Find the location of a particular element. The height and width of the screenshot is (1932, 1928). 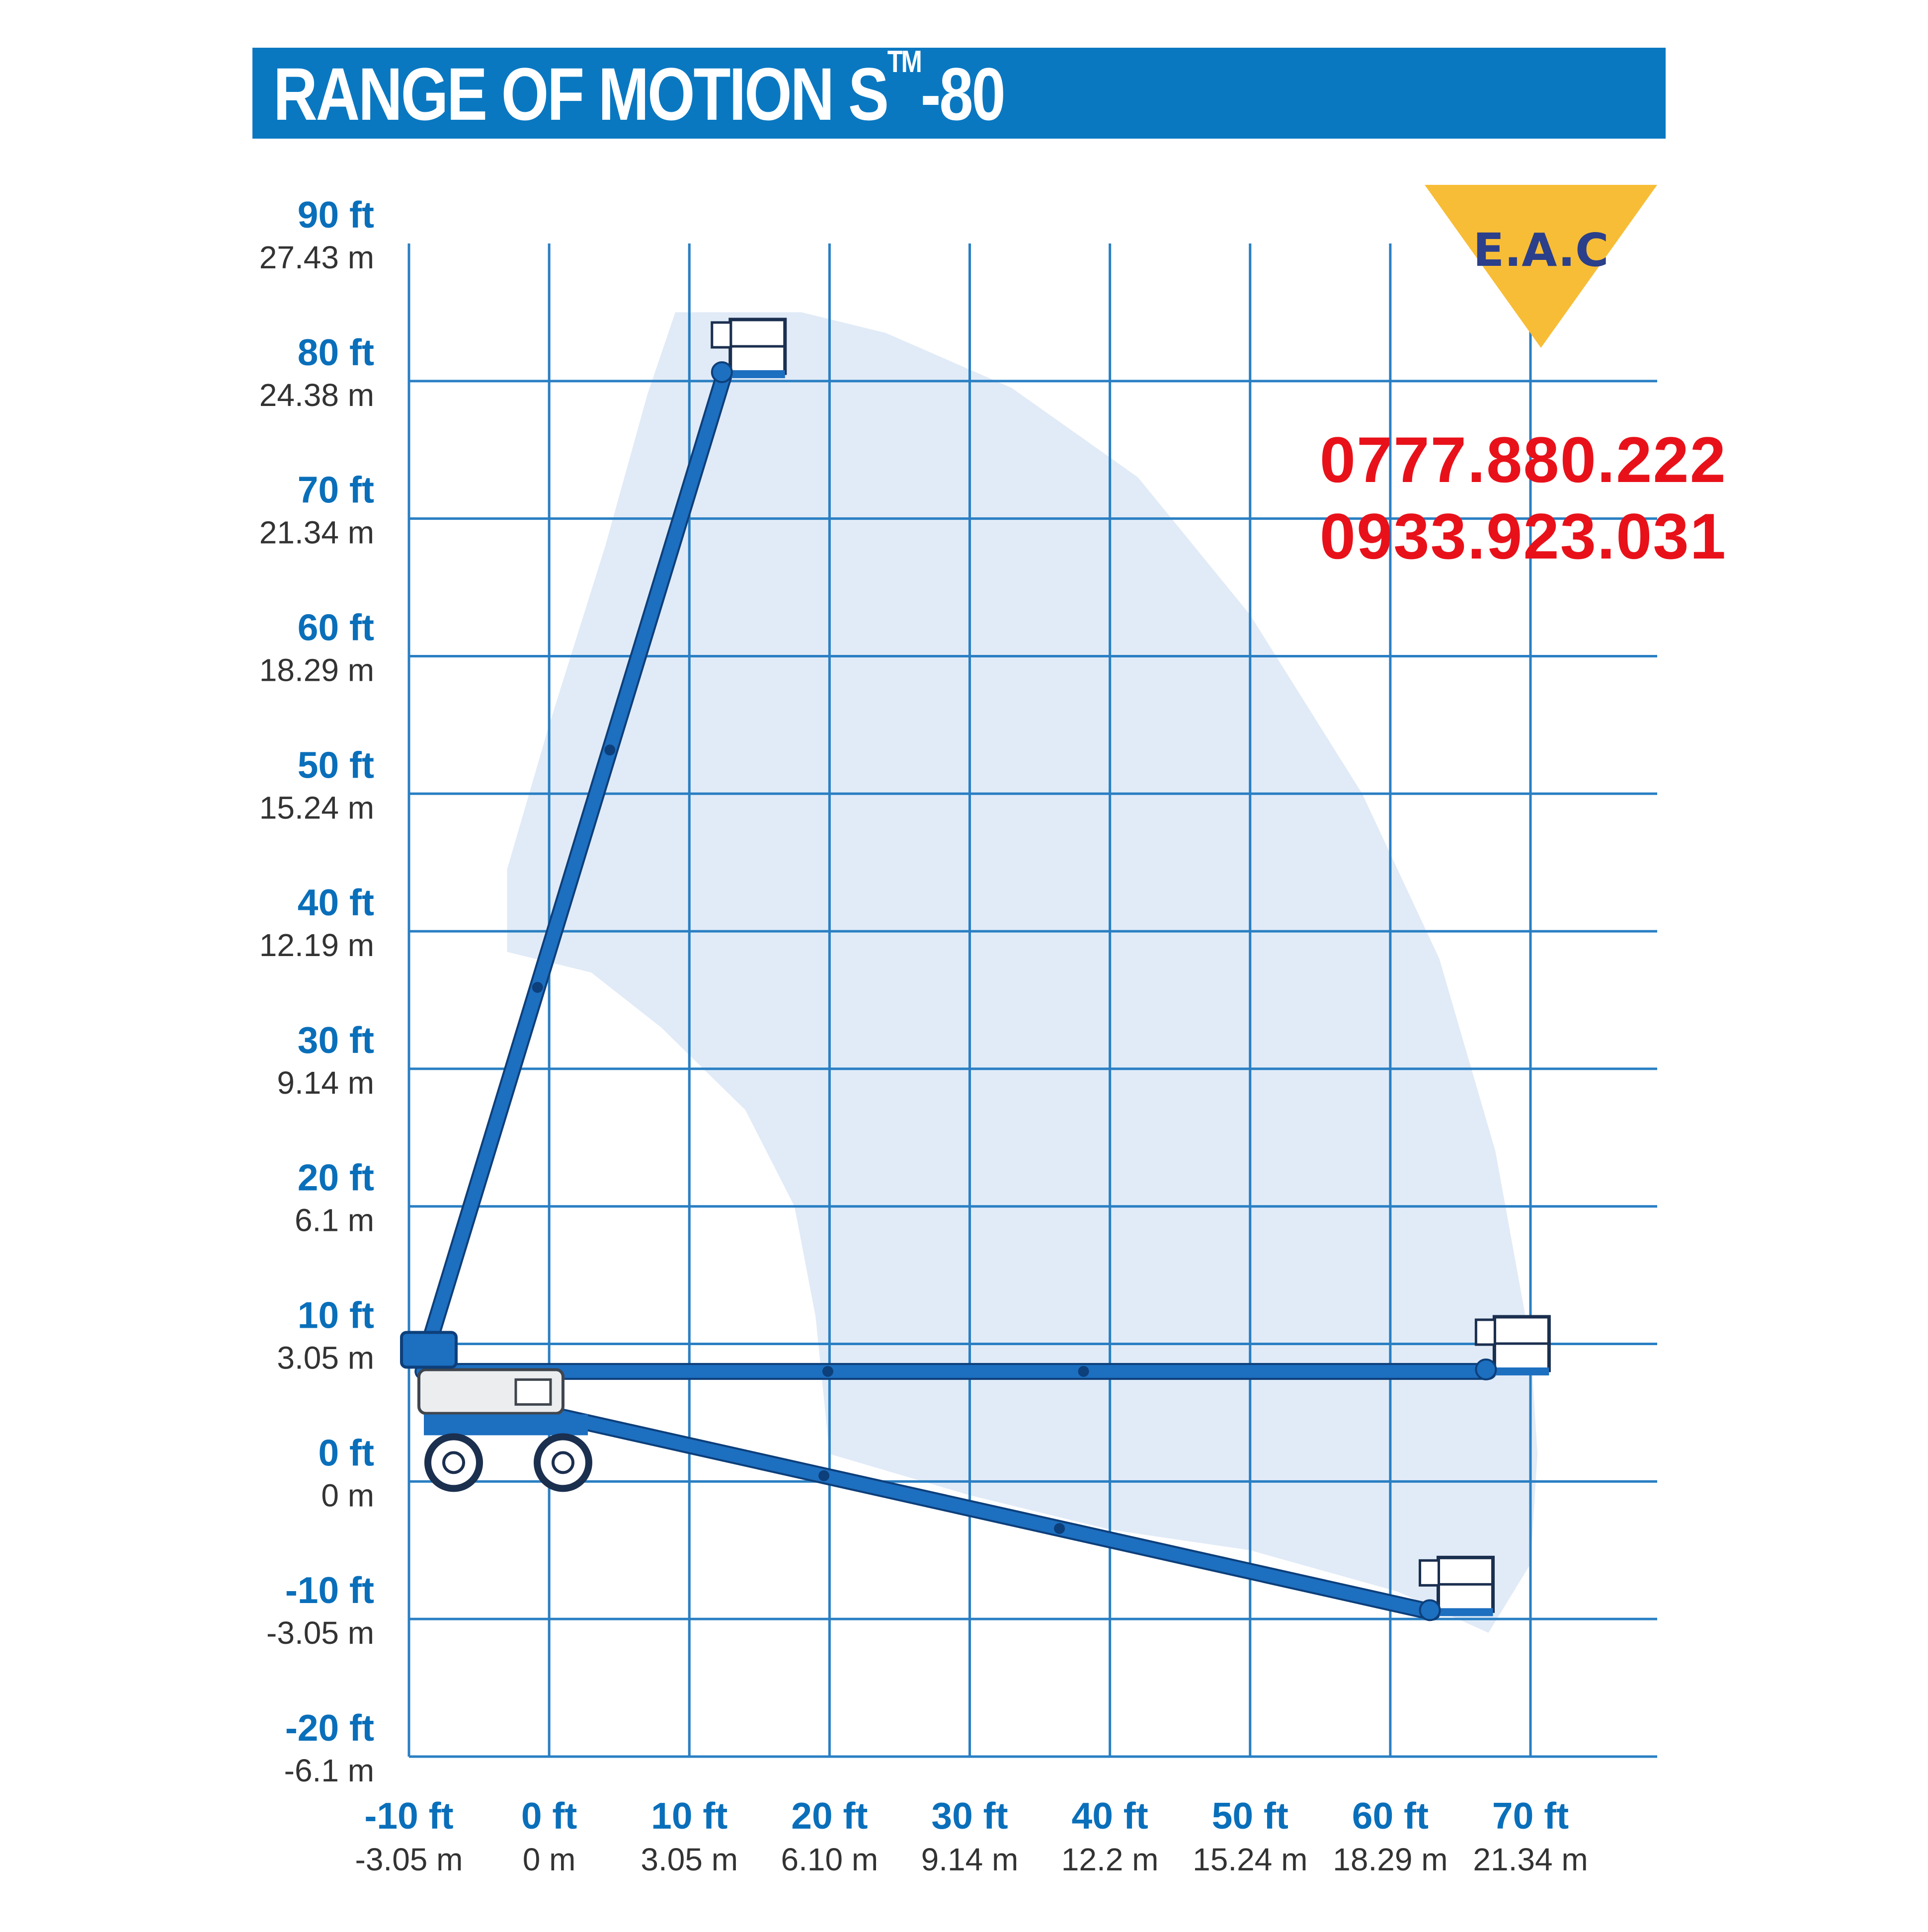

x-tick-label-ft: 60 ft is located at coordinates (1390, 1816).